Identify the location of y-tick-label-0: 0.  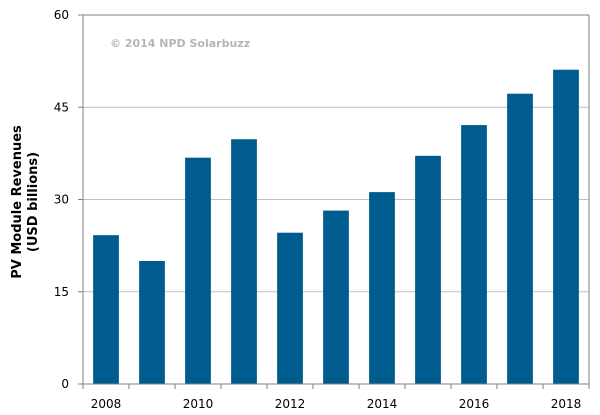
(65, 384).